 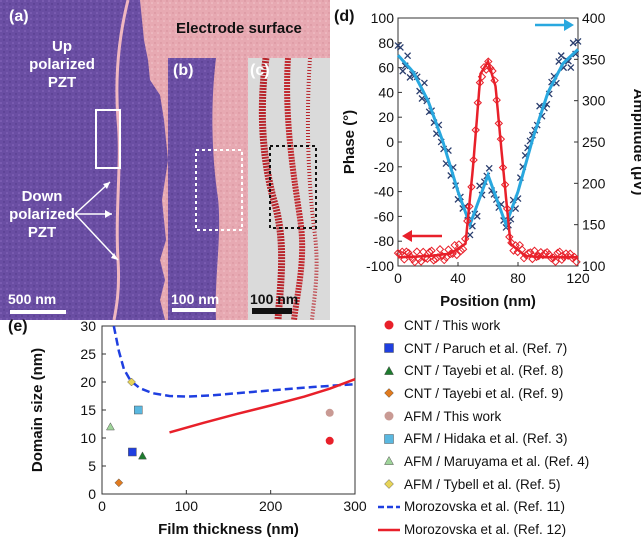 I want to click on y-tick-label: 10, so click(x=88, y=438).